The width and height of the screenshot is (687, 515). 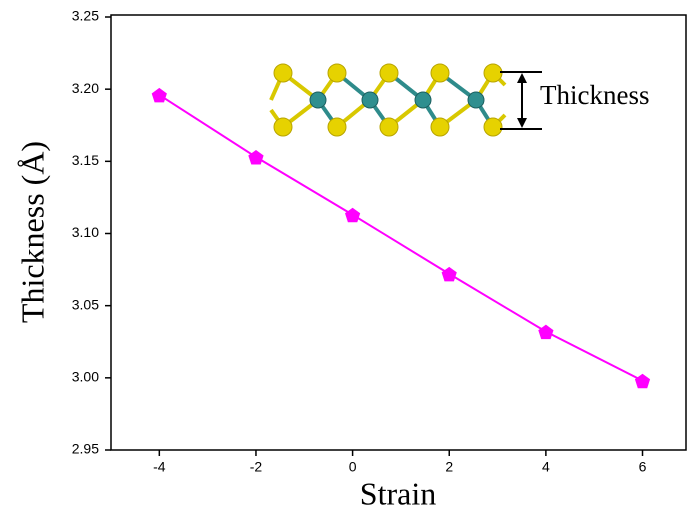 I want to click on x-tick-label: 2, so click(x=449, y=467).